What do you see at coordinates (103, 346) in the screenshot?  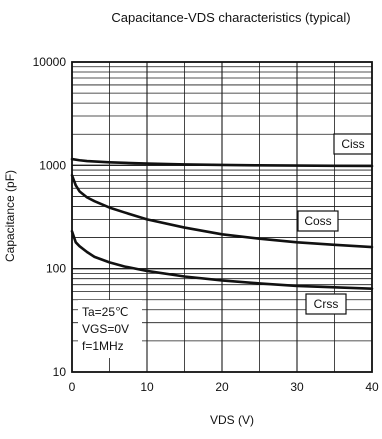 I see `annotation-frequency: f=1MHz` at bounding box center [103, 346].